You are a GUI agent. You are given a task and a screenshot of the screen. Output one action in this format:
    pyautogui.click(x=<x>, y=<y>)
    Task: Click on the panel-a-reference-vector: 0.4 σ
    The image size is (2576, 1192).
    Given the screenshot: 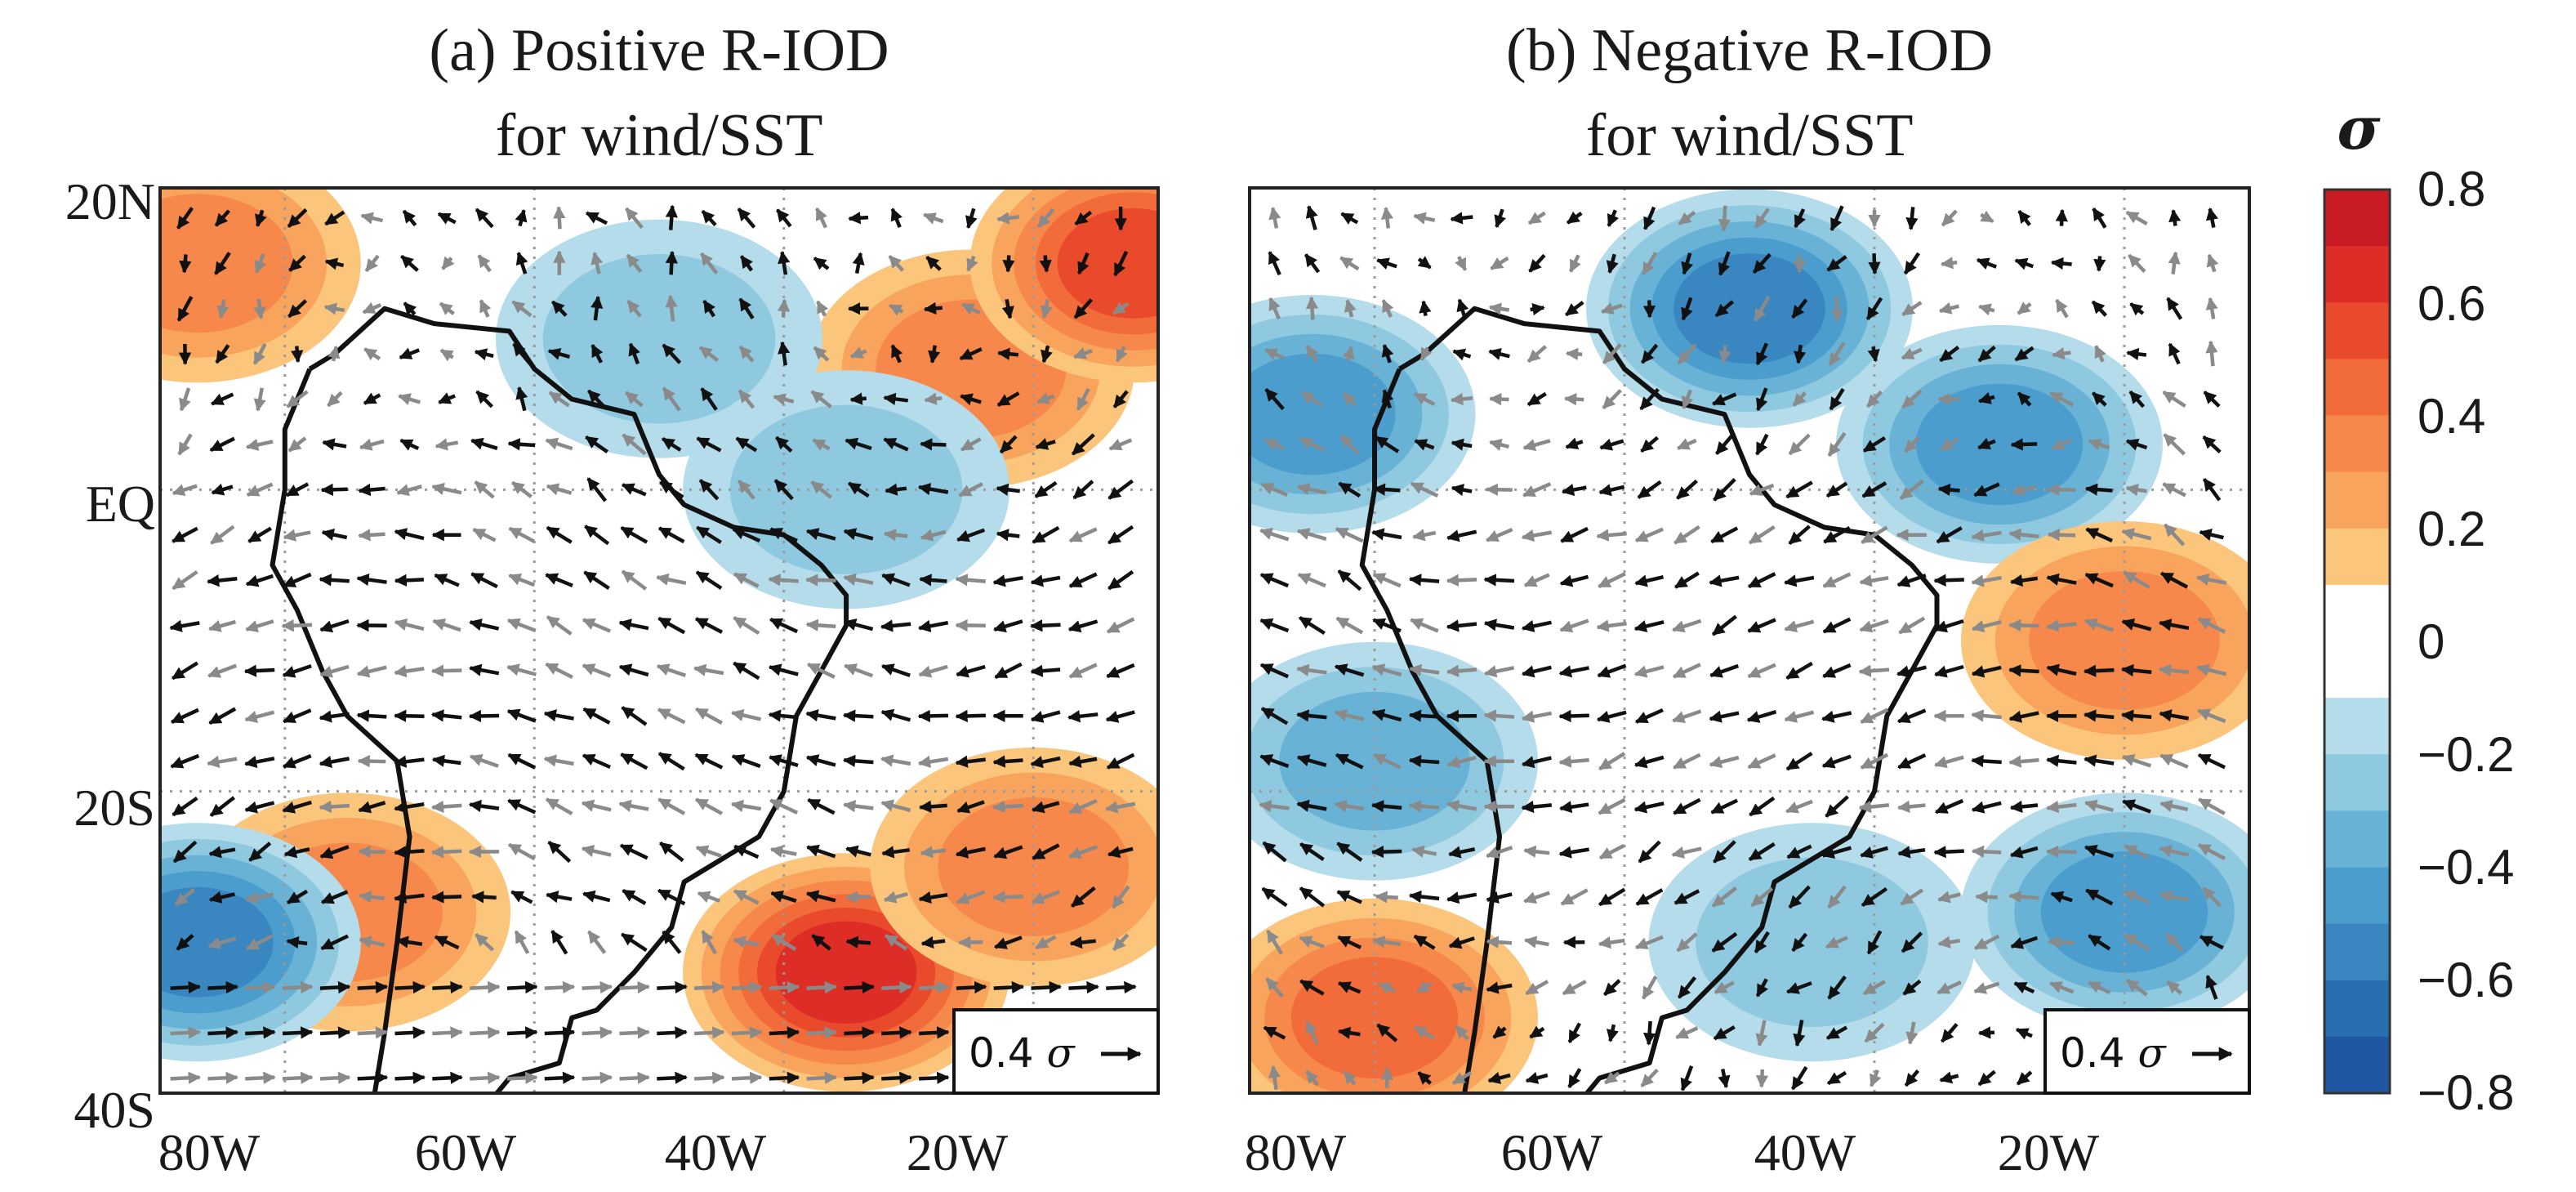 What is the action you would take?
    pyautogui.click(x=1056, y=1051)
    